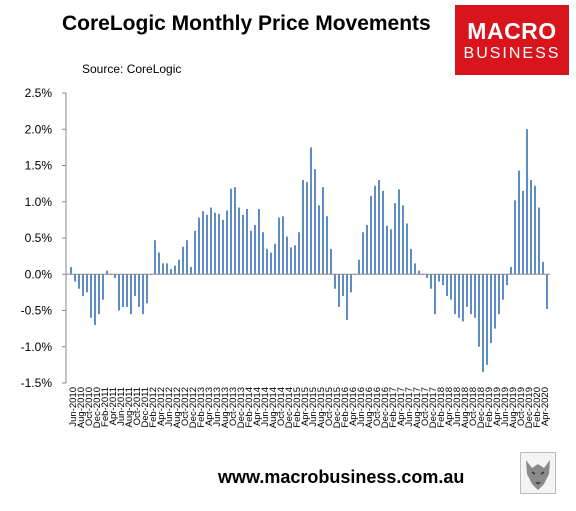  What do you see at coordinates (137, 406) in the screenshot?
I see `x-tick-label: Oct-2011` at bounding box center [137, 406].